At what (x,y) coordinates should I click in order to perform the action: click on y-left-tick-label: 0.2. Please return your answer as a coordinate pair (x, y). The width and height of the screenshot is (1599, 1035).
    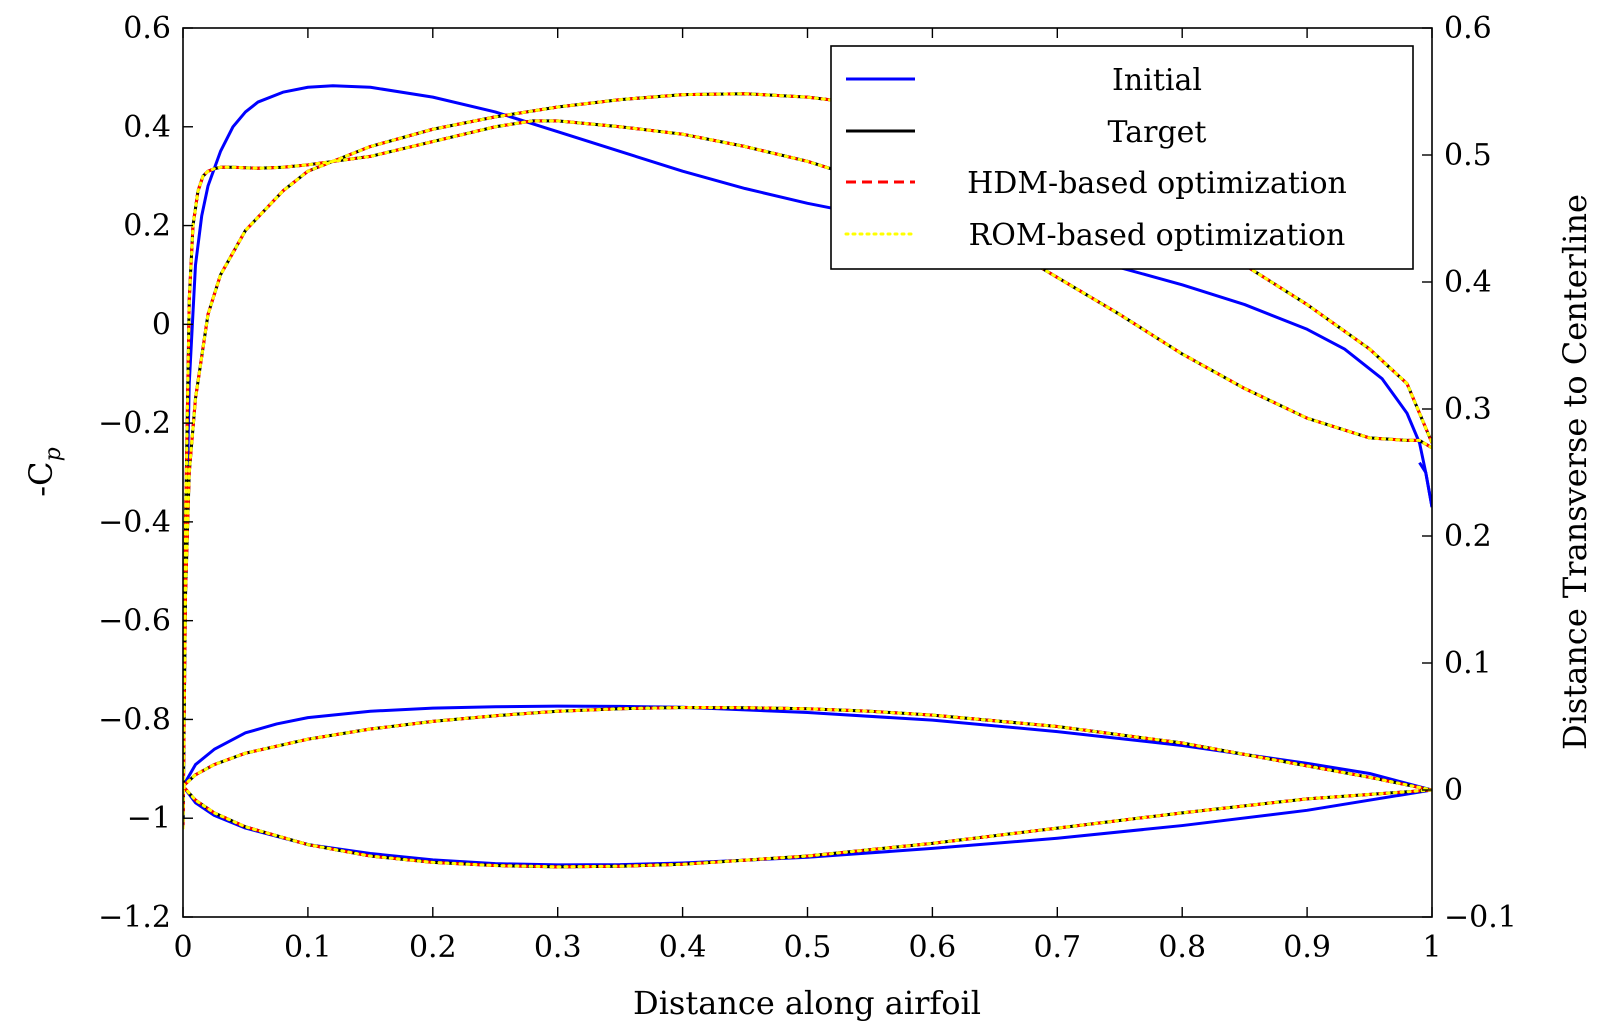
    Looking at the image, I should click on (147, 226).